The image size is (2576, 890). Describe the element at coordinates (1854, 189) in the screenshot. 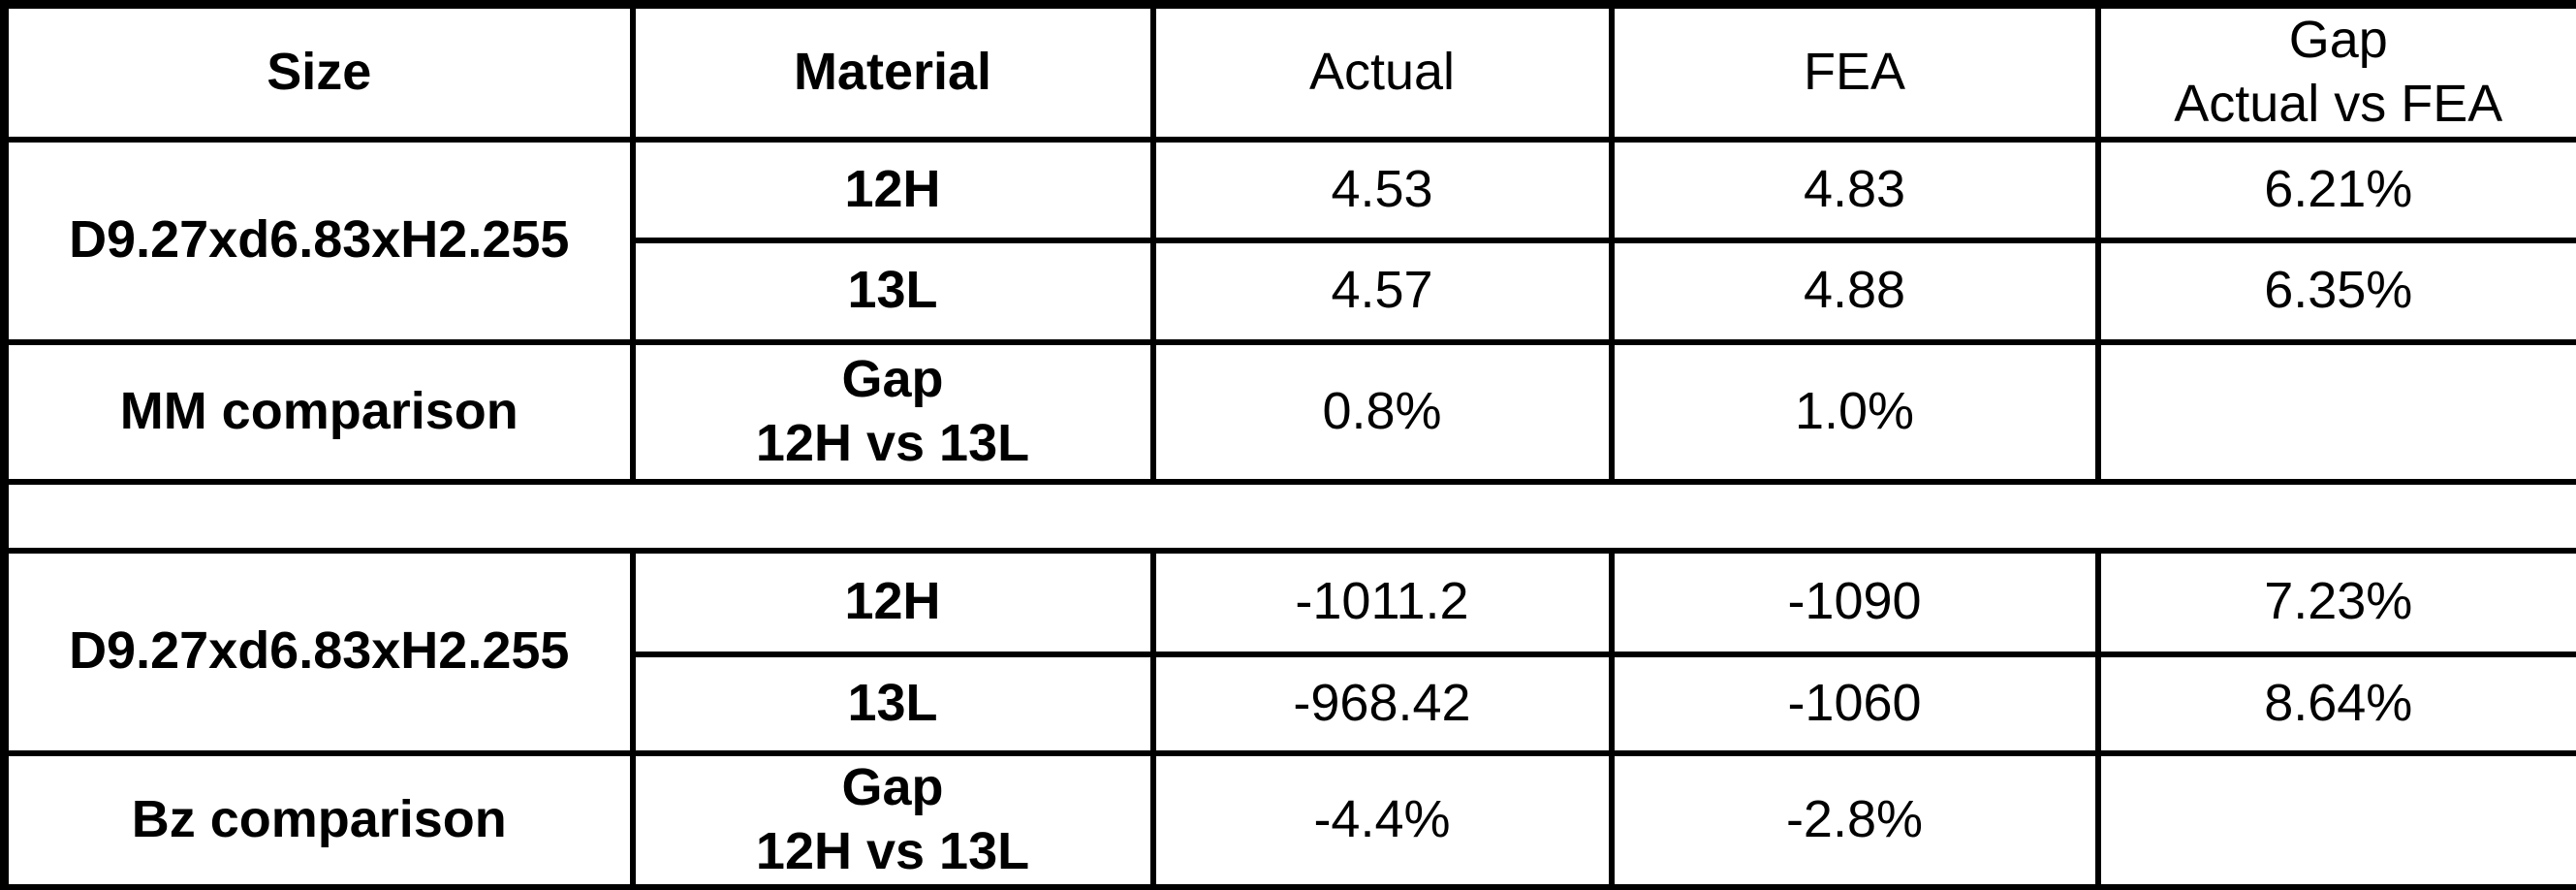

I see `fea-cell: 4.83` at that location.